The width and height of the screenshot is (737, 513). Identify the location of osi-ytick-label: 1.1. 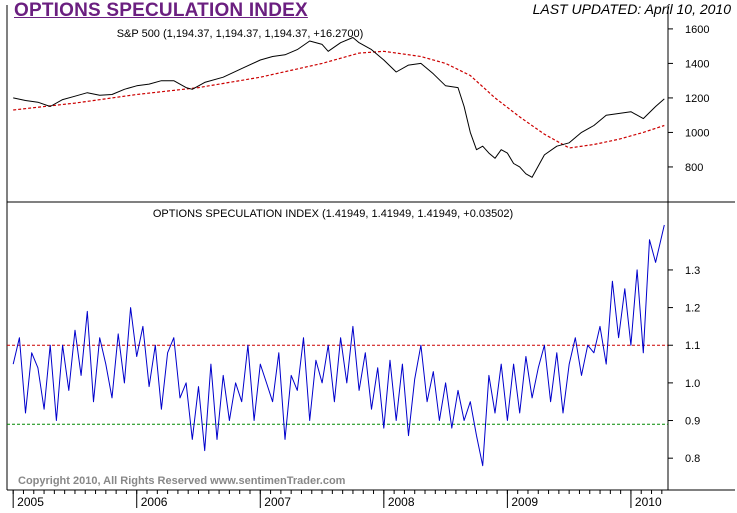
(692, 346).